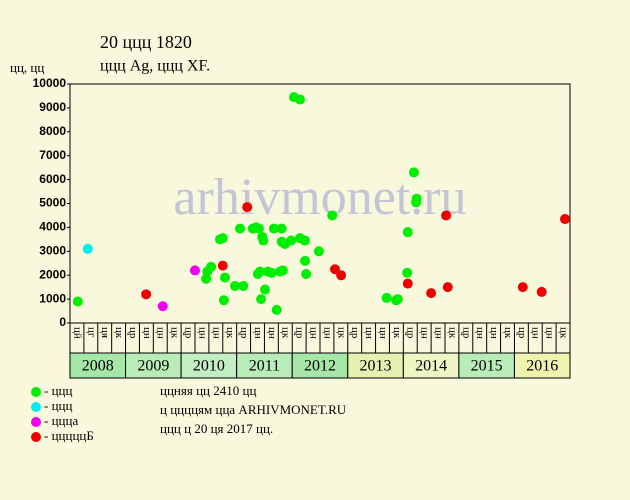 This screenshot has height=500, width=630. I want to click on legend-label: - ццца, so click(61, 420).